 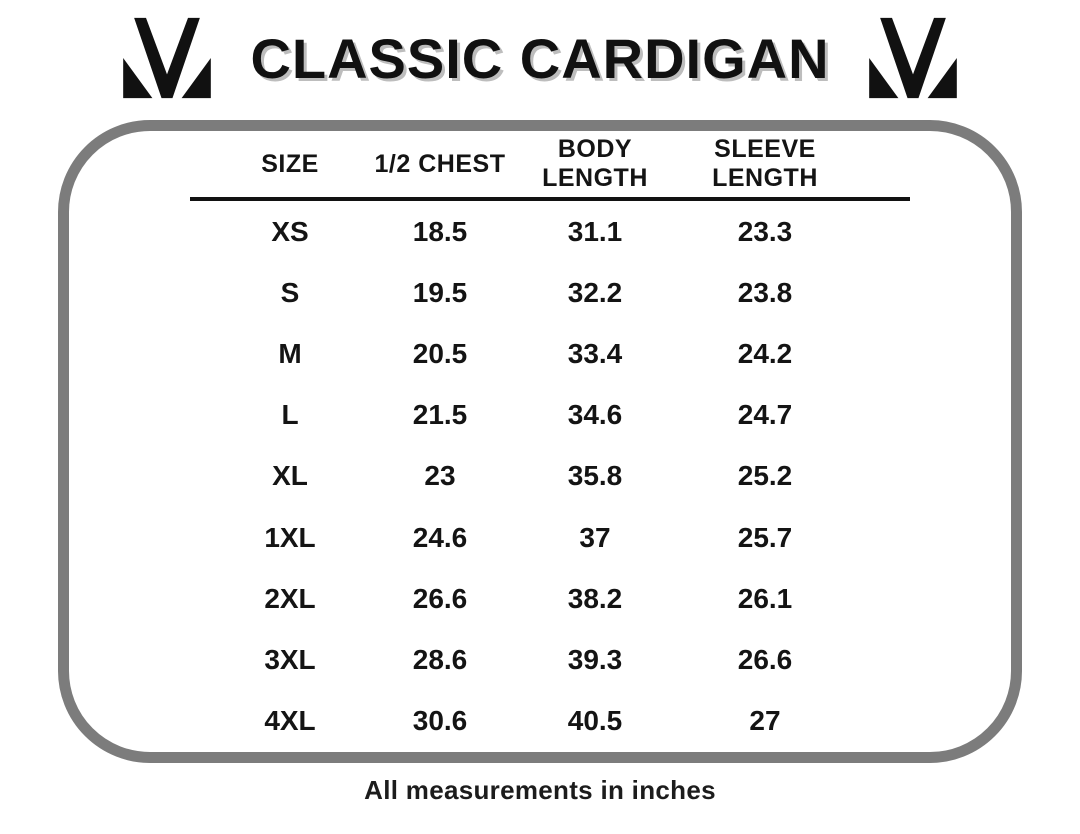 What do you see at coordinates (595, 598) in the screenshot?
I see `cell-body-length: 38.2` at bounding box center [595, 598].